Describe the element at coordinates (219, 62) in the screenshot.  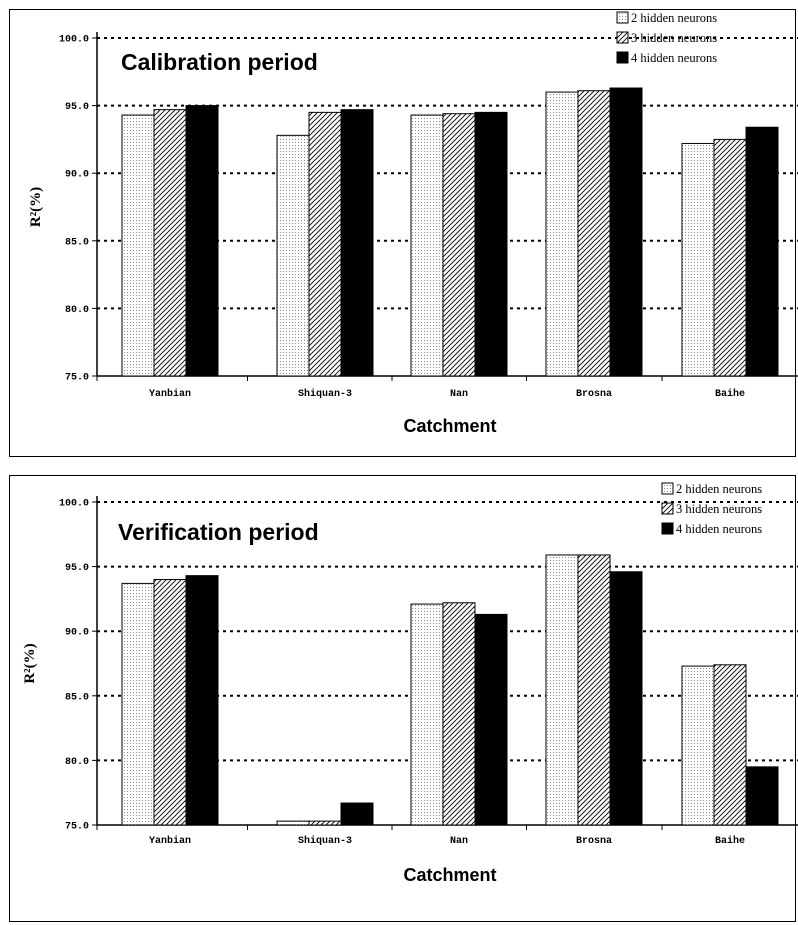
I see `chart-title: Calibration period` at that location.